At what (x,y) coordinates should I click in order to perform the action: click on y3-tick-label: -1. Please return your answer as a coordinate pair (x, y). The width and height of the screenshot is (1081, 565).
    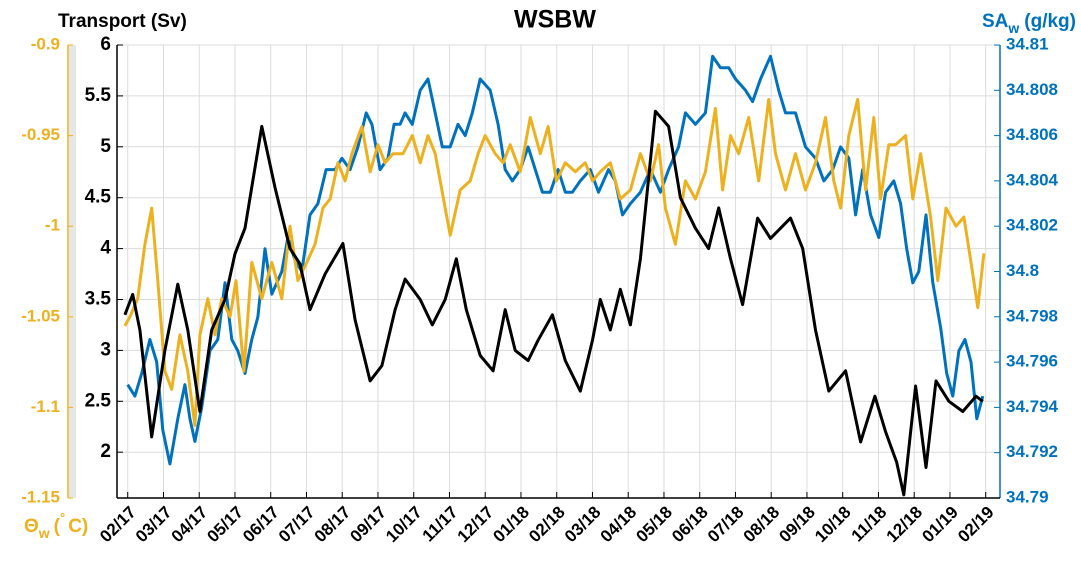
    Looking at the image, I should click on (52, 225).